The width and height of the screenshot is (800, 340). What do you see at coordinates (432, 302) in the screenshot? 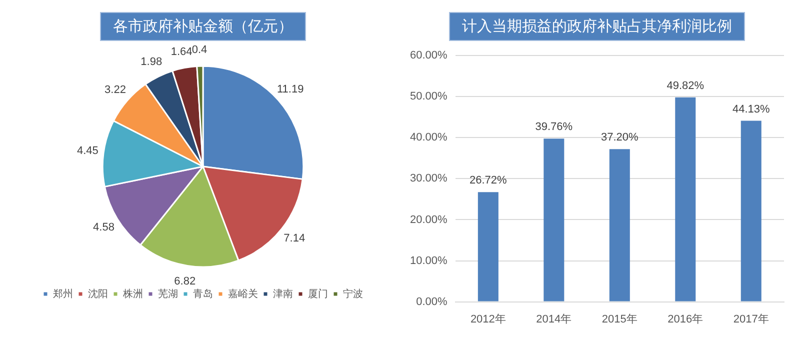
I see `y-tick-label: 0.00%` at bounding box center [432, 302].